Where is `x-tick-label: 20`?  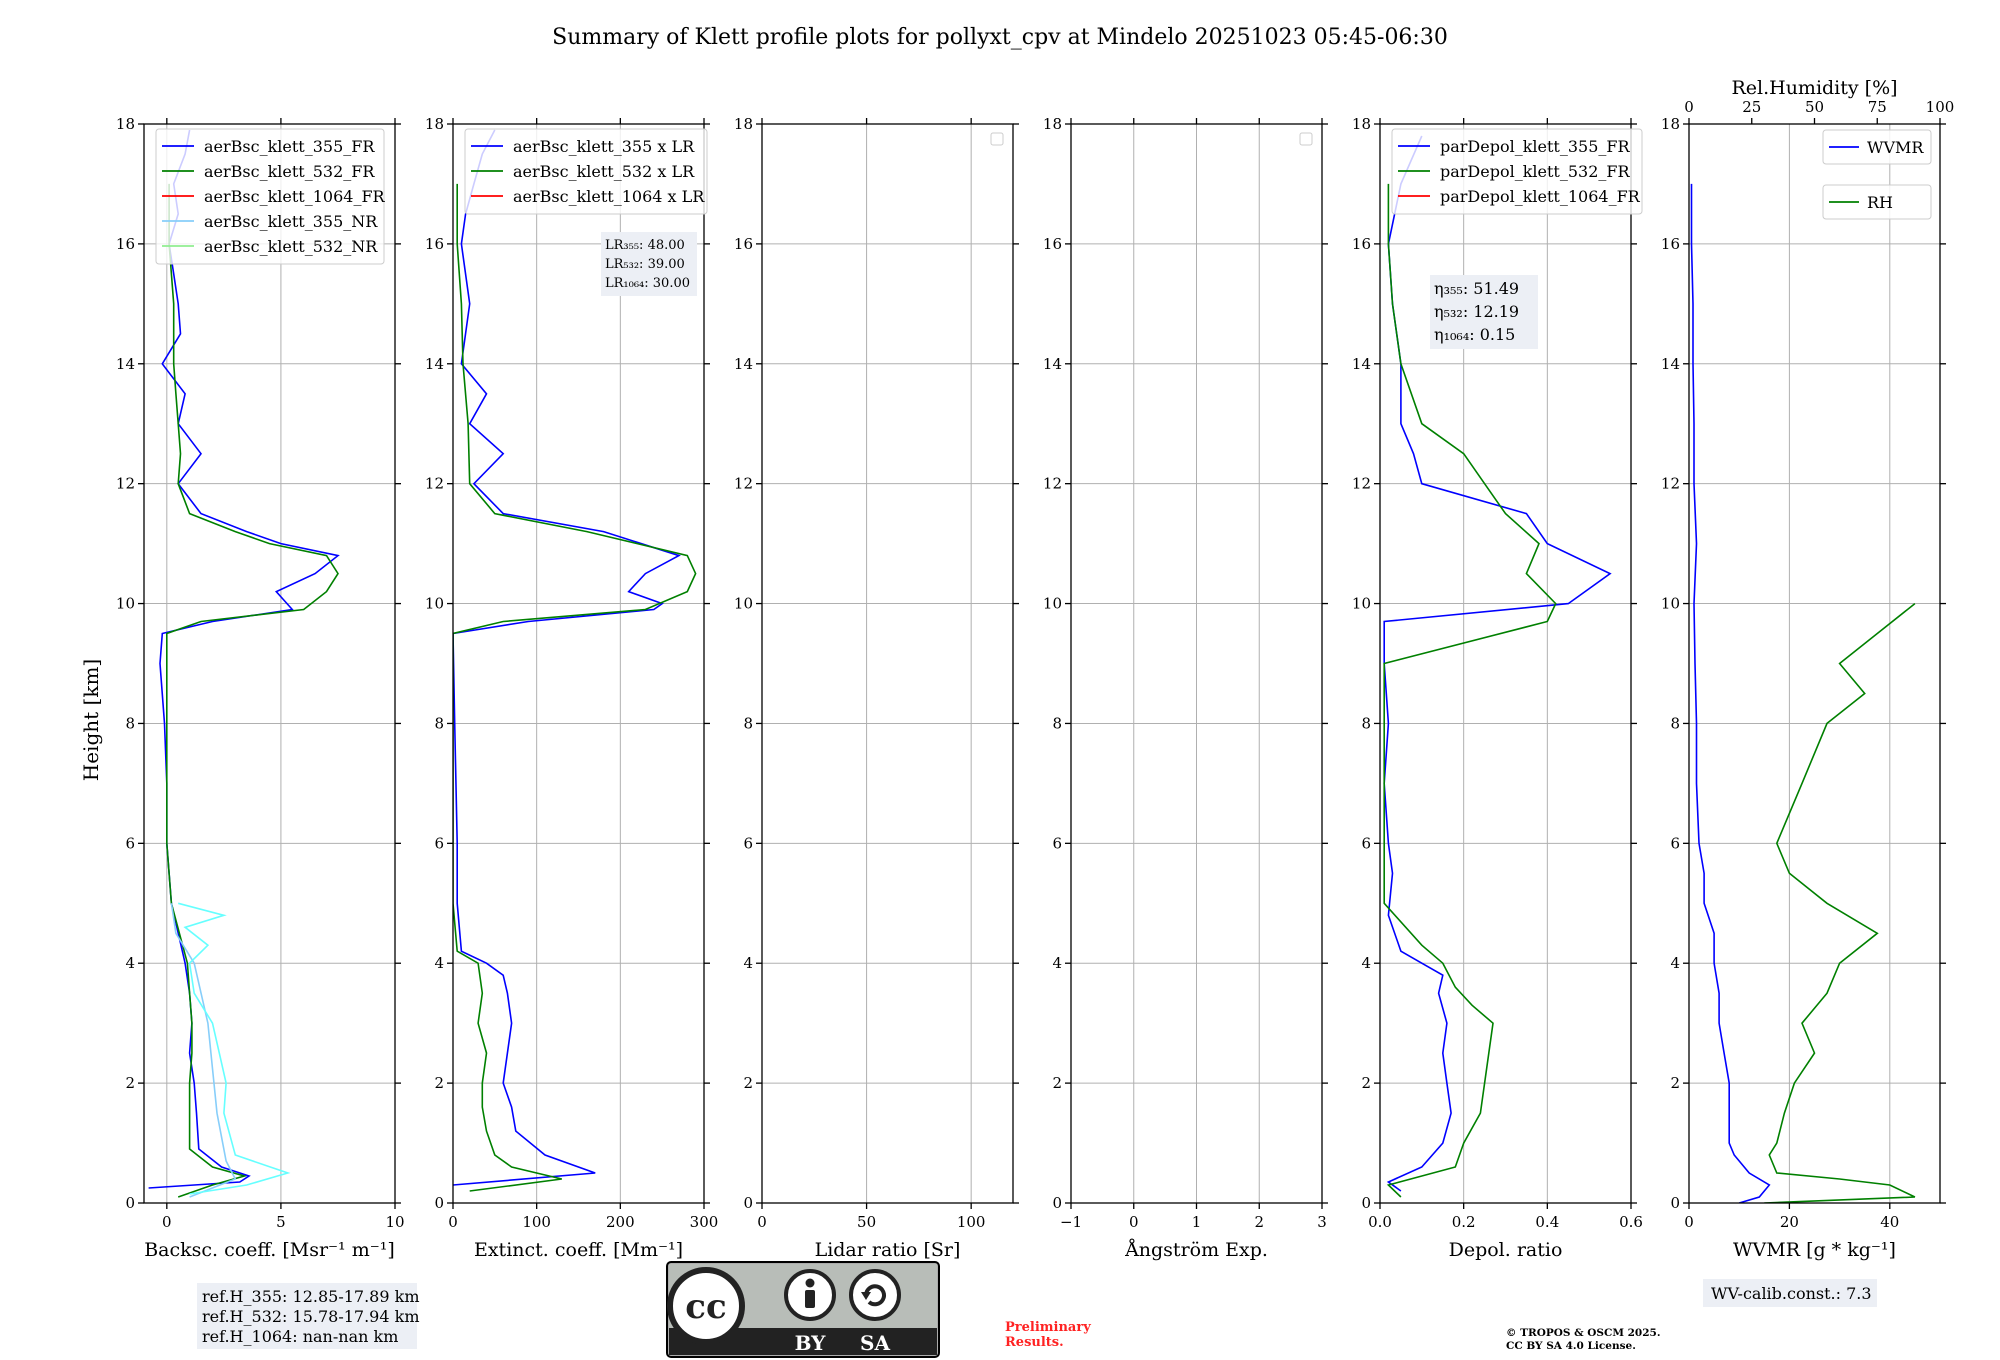 x-tick-label: 20 is located at coordinates (1789, 1222).